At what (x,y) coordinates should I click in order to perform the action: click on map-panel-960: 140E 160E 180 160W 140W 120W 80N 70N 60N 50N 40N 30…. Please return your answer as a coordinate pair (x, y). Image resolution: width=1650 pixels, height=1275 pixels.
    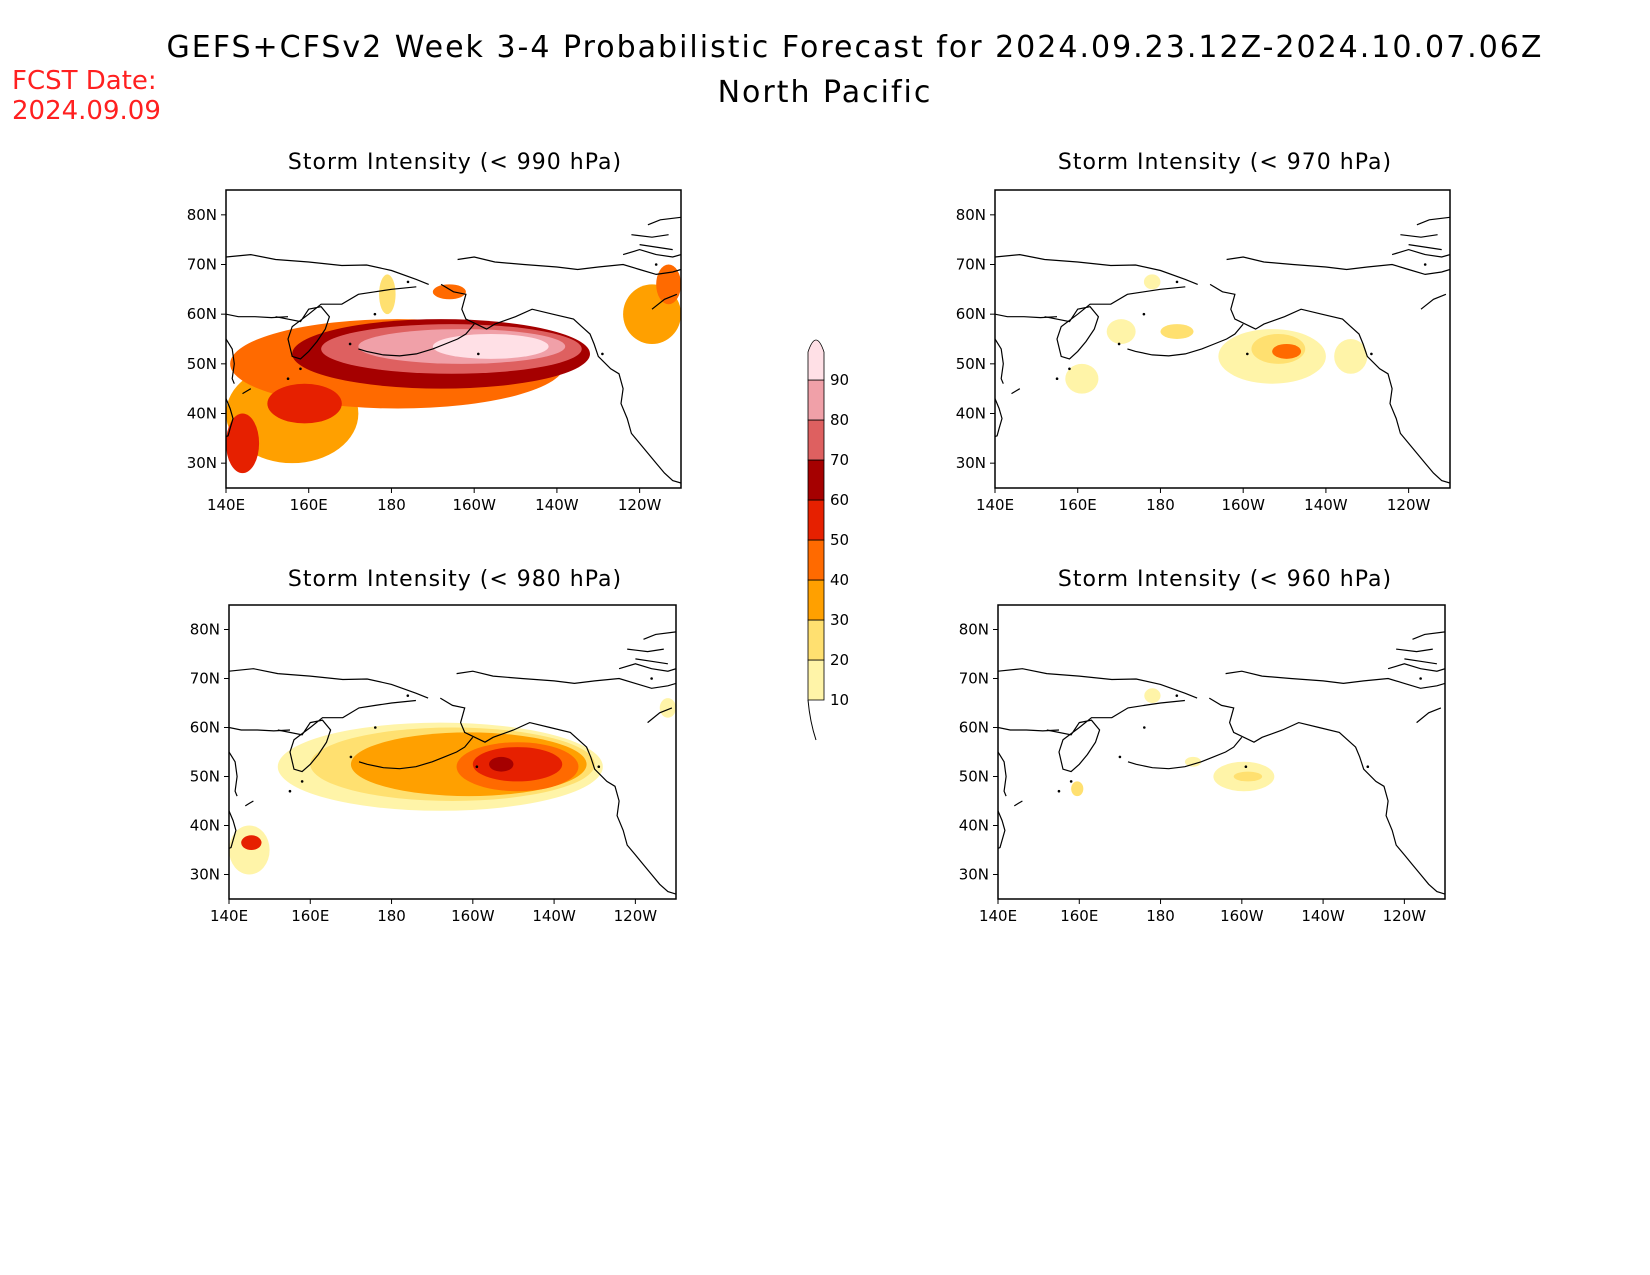
    Looking at the image, I should click on (1202, 764).